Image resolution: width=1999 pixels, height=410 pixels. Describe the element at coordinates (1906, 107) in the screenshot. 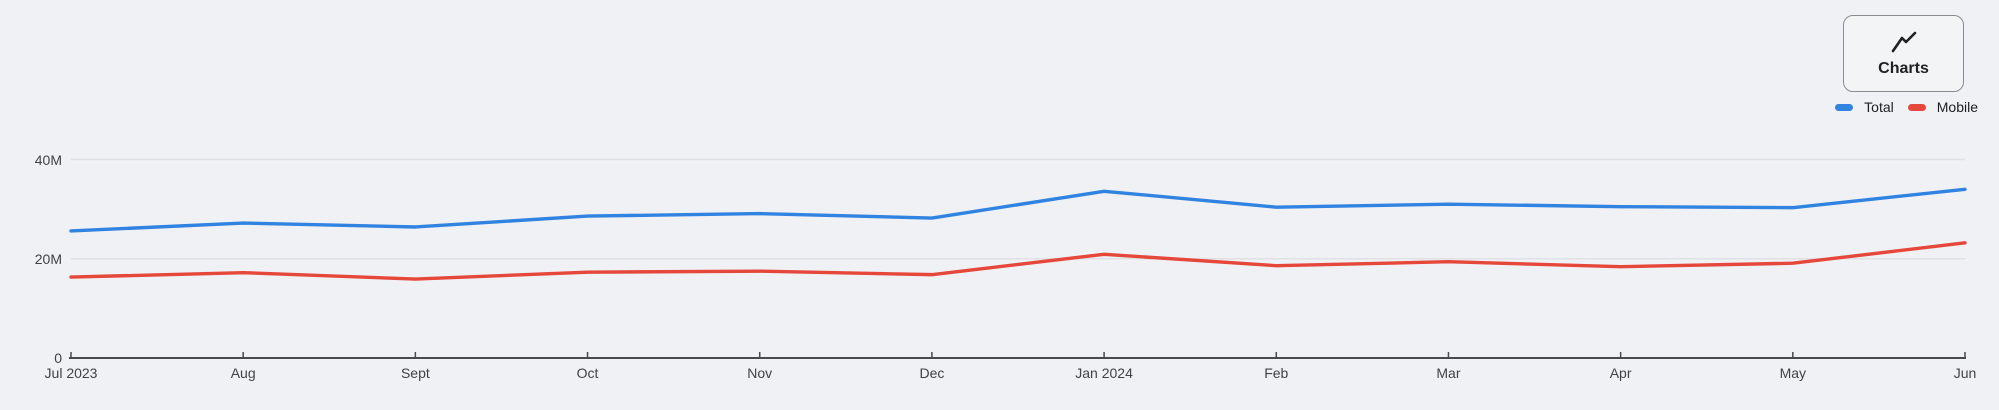

I see `chart-legend: Total Mobile` at that location.